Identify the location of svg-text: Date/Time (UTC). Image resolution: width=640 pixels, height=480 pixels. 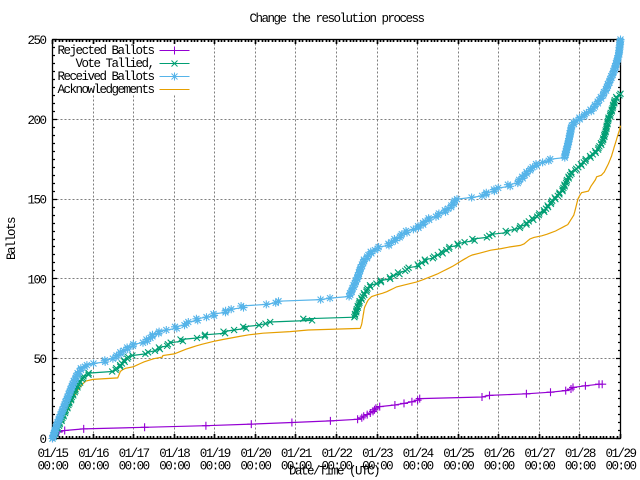
(334, 471).